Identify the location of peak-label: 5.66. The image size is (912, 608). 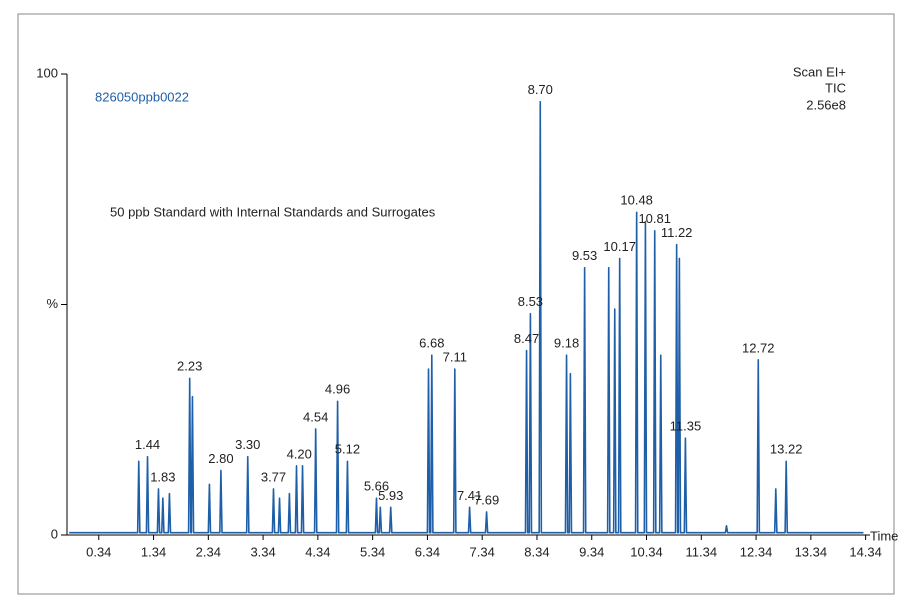
(376, 486).